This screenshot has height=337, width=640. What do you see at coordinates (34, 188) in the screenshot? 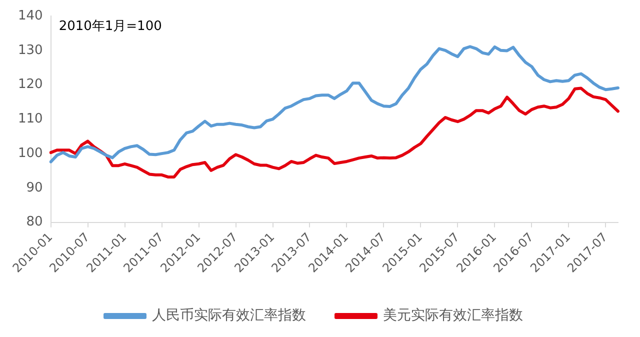
I see `y-tick-label: 90` at bounding box center [34, 188].